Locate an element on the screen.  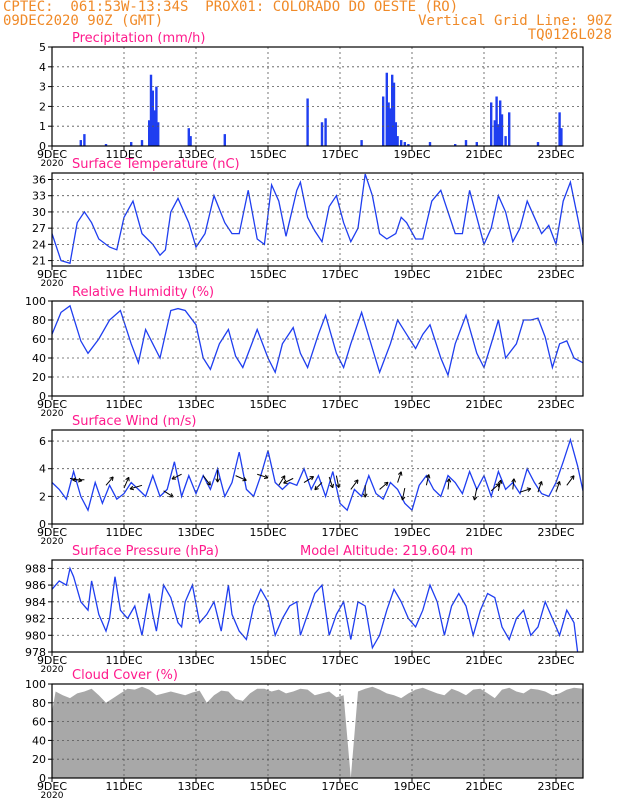
precip-xtick-label: 17DEC is located at coordinates (339, 154).